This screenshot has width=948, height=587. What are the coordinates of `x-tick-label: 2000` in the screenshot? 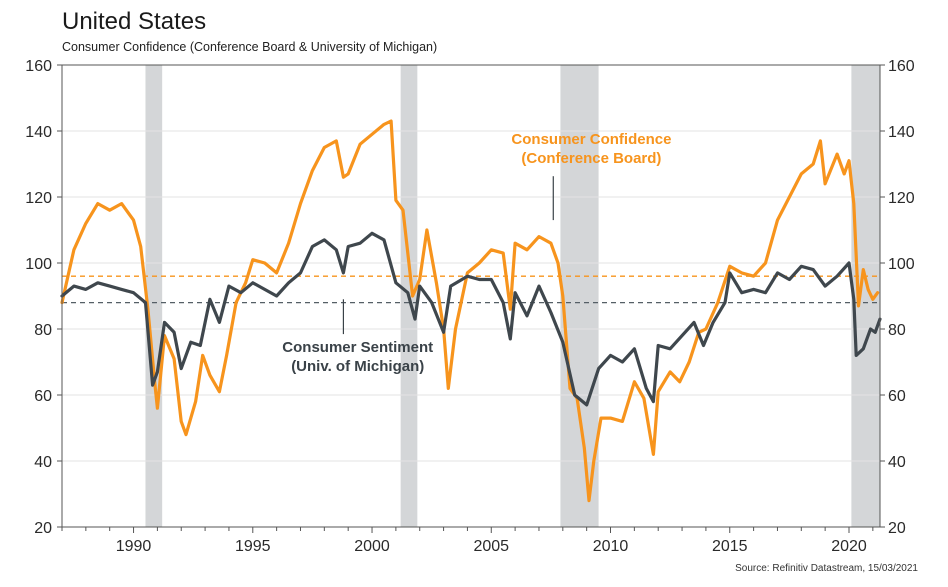 It's located at (372, 546).